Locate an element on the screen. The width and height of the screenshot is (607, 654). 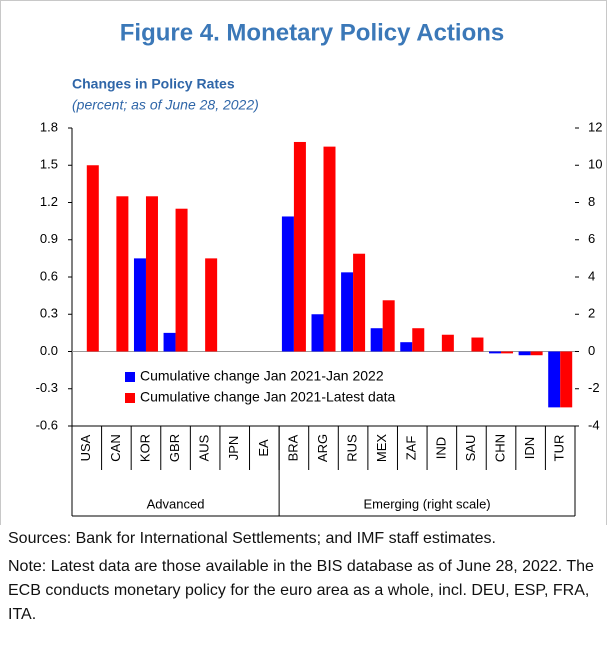
unit-note: (percent; as of June 28, 2022) is located at coordinates (165, 105).